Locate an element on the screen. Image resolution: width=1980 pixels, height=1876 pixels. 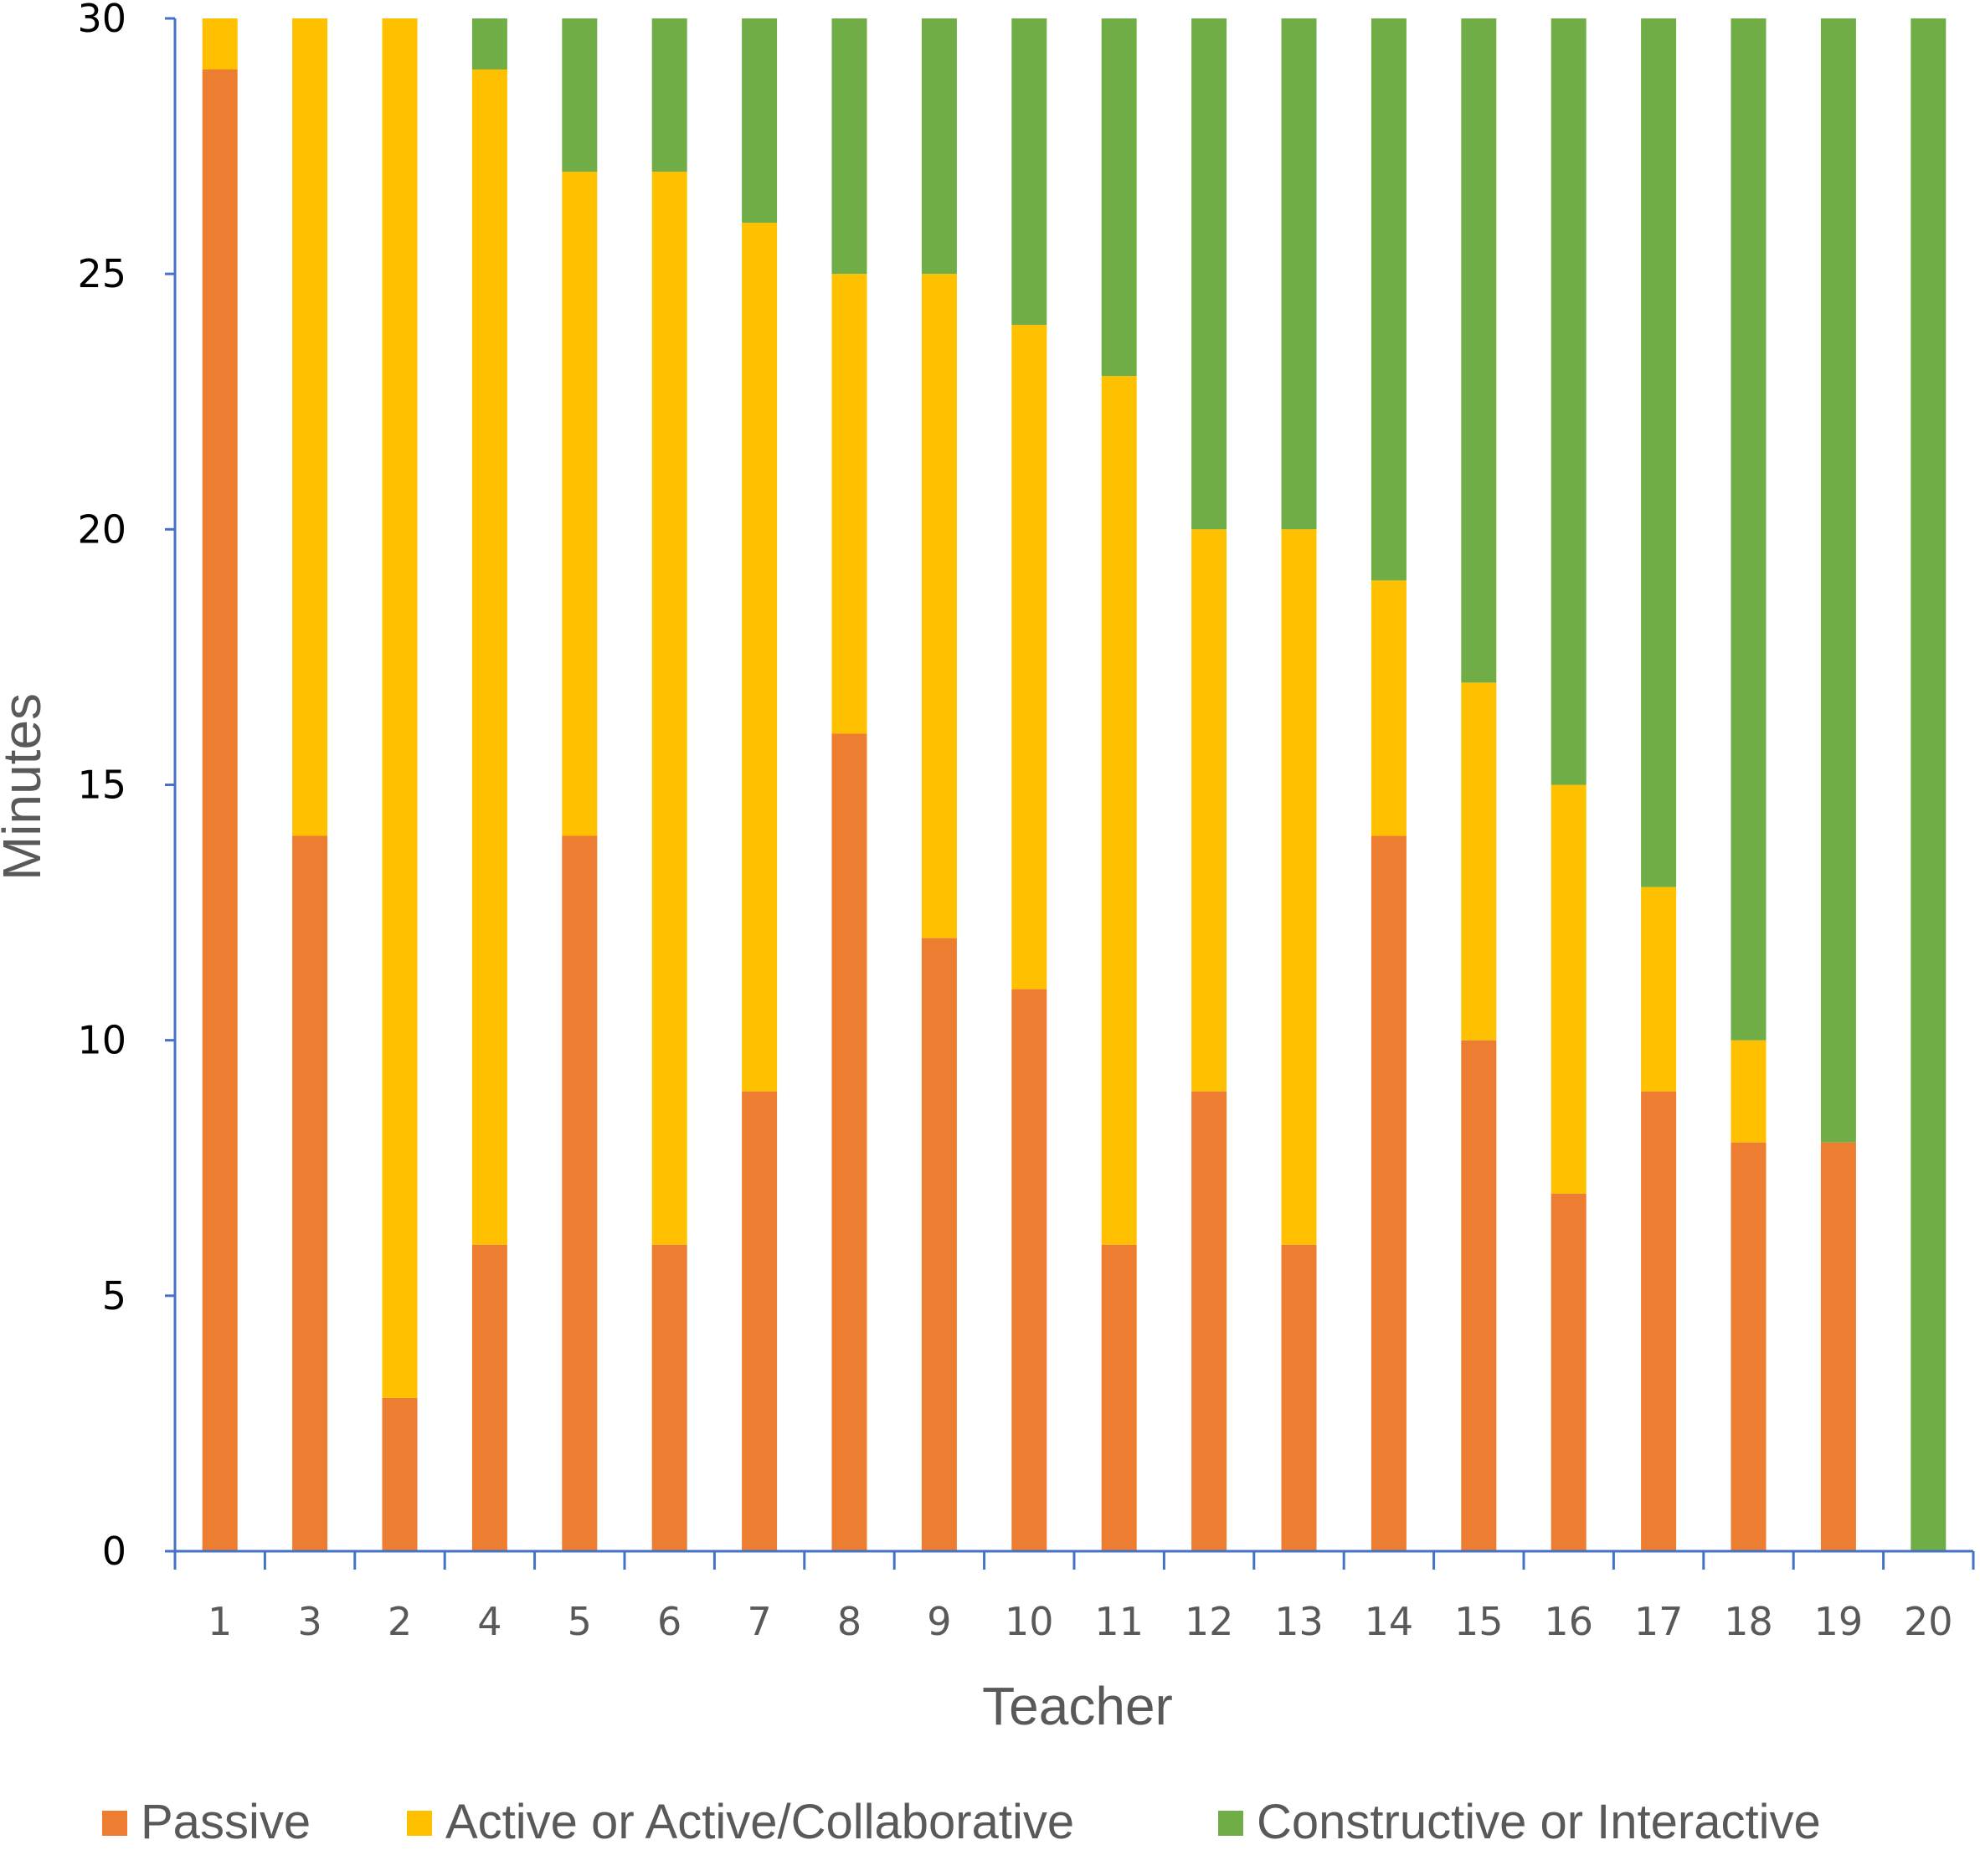
x-tick-label: 6 is located at coordinates (669, 1621).